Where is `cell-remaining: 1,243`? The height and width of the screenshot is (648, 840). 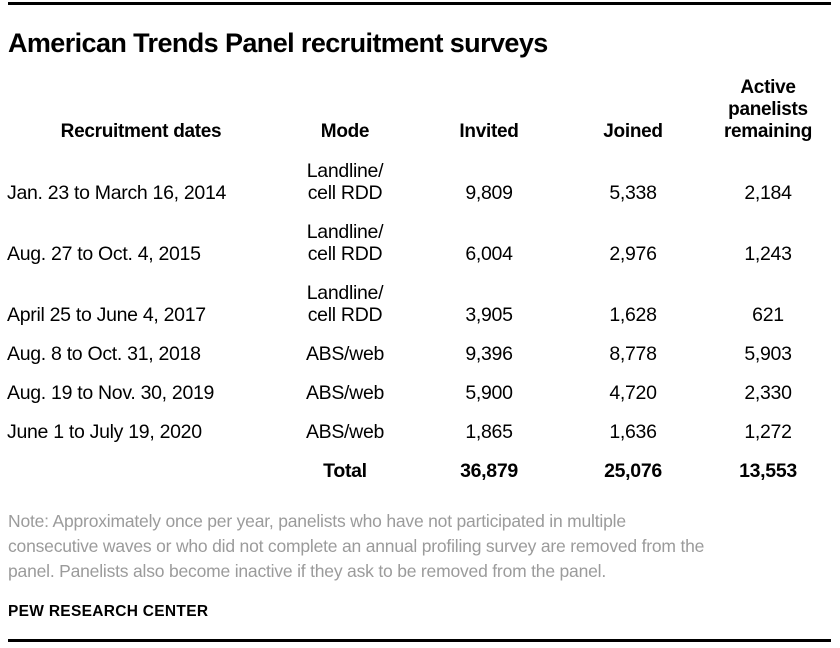
cell-remaining: 1,243 is located at coordinates (768, 254).